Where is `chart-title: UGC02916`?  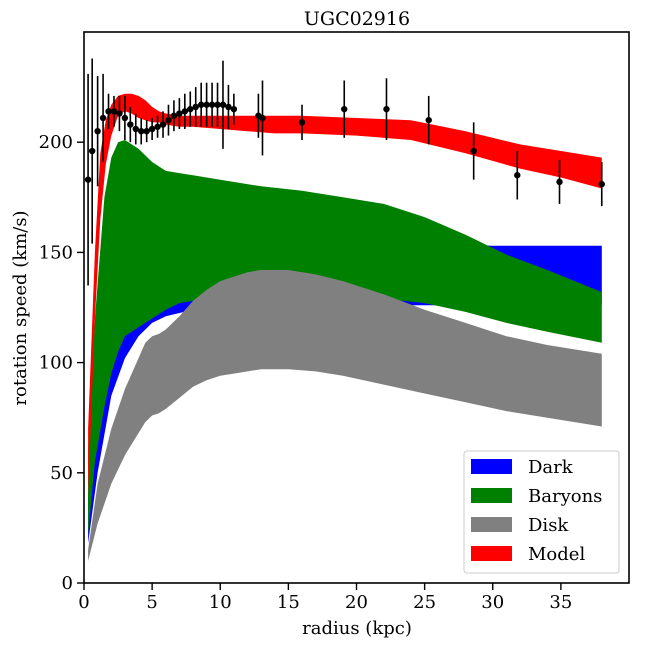
chart-title: UGC02916 is located at coordinates (357, 19).